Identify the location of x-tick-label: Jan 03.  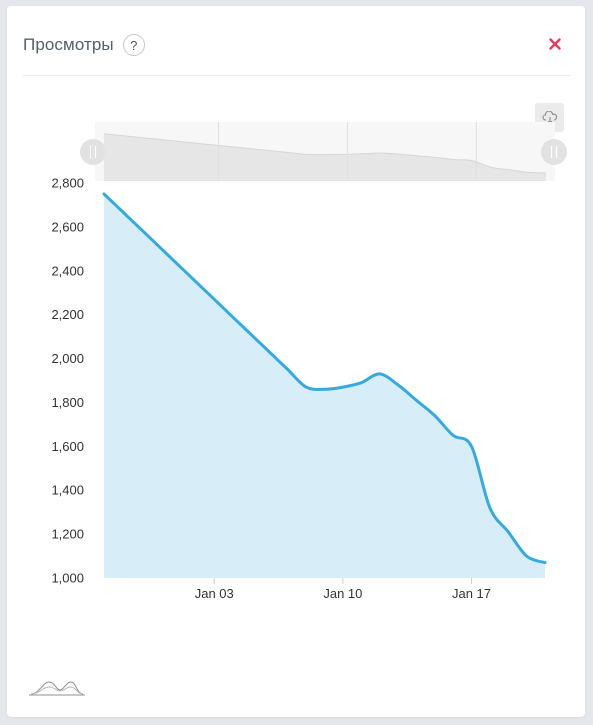
(214, 593).